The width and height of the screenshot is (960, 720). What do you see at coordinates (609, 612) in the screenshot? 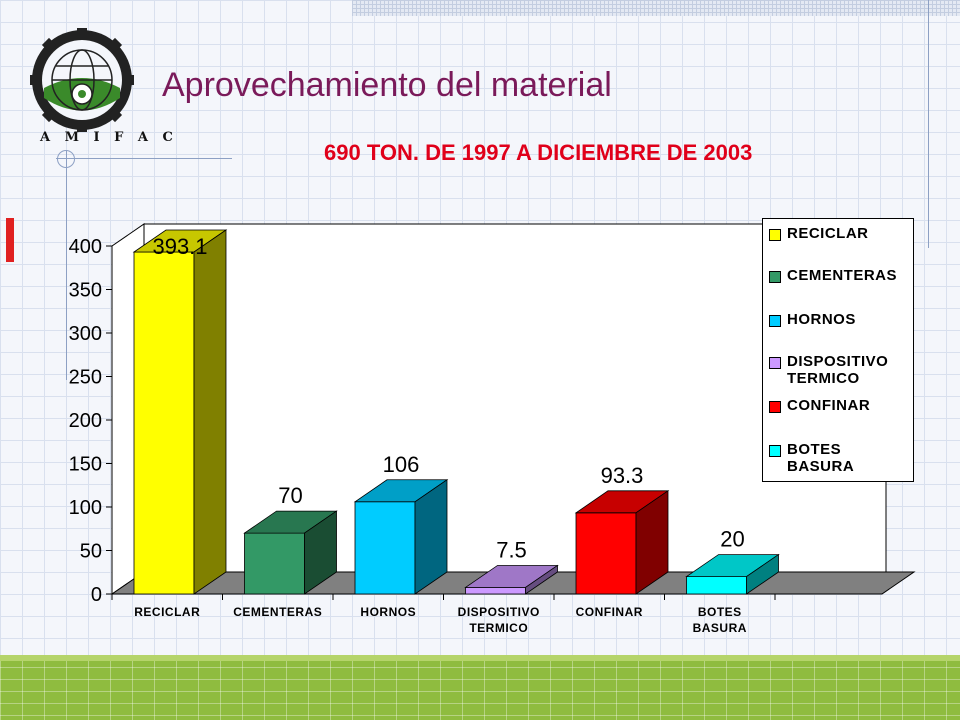
I see `x-category-label: CONFINAR` at bounding box center [609, 612].